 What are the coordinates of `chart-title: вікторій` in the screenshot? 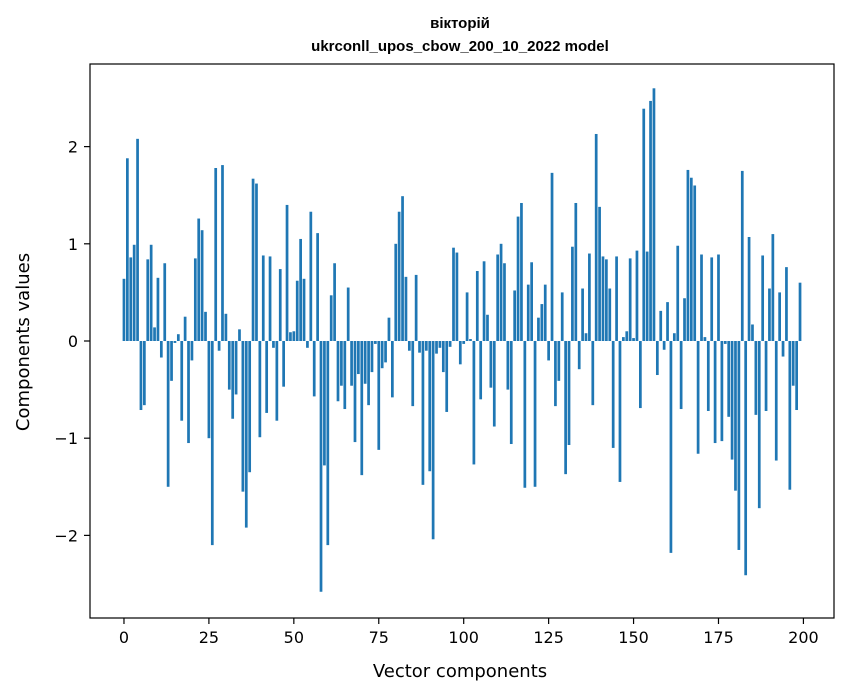 It's located at (460, 23).